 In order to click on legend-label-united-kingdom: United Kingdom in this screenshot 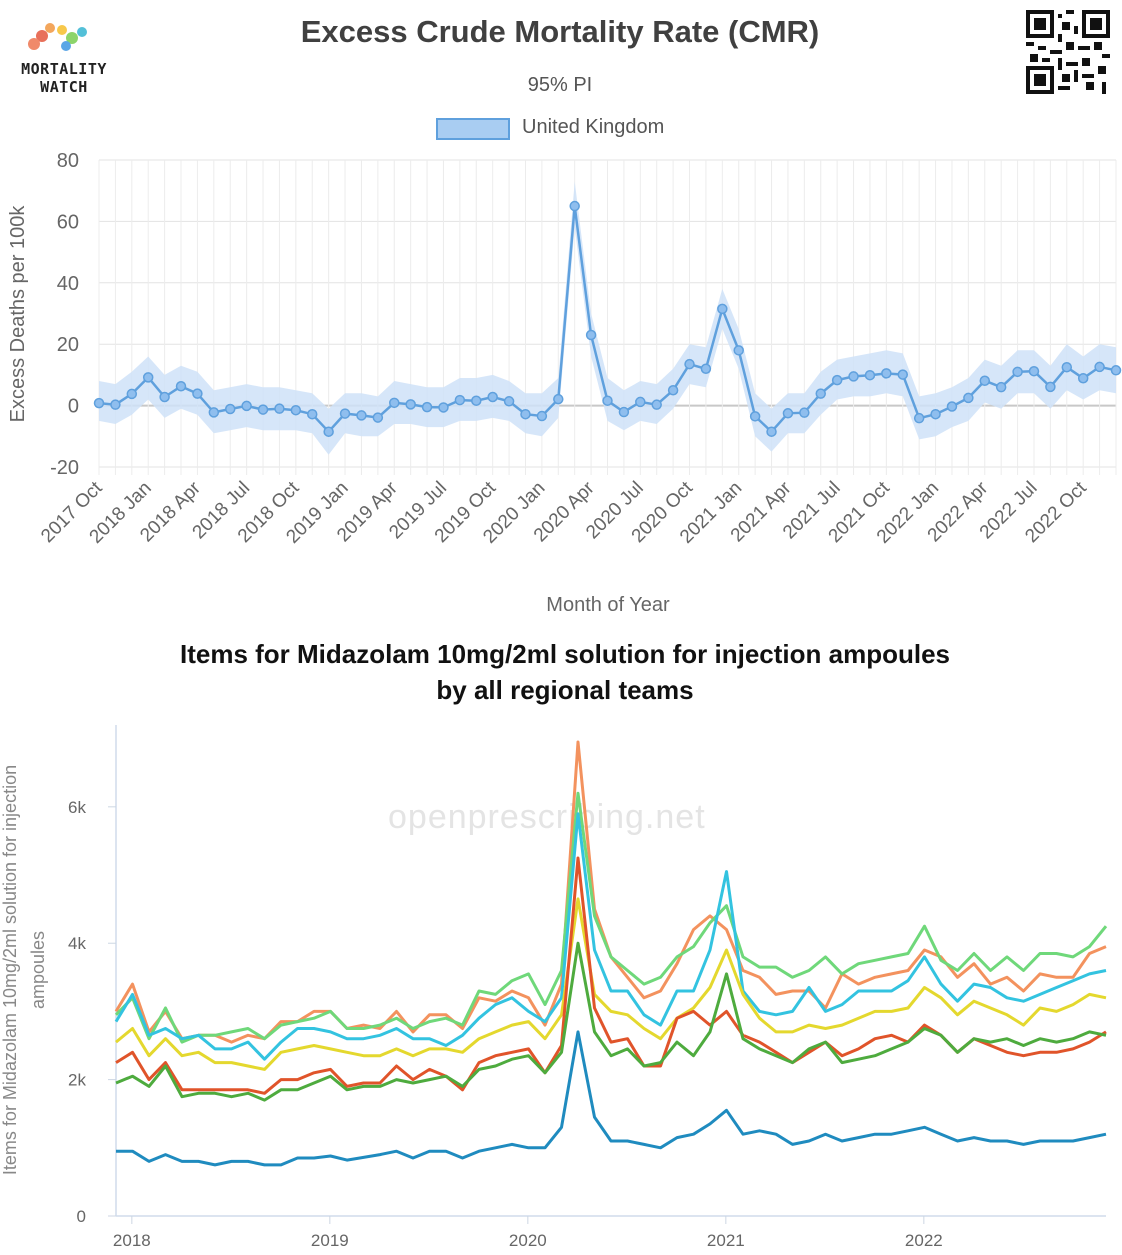, I will do `click(593, 127)`.